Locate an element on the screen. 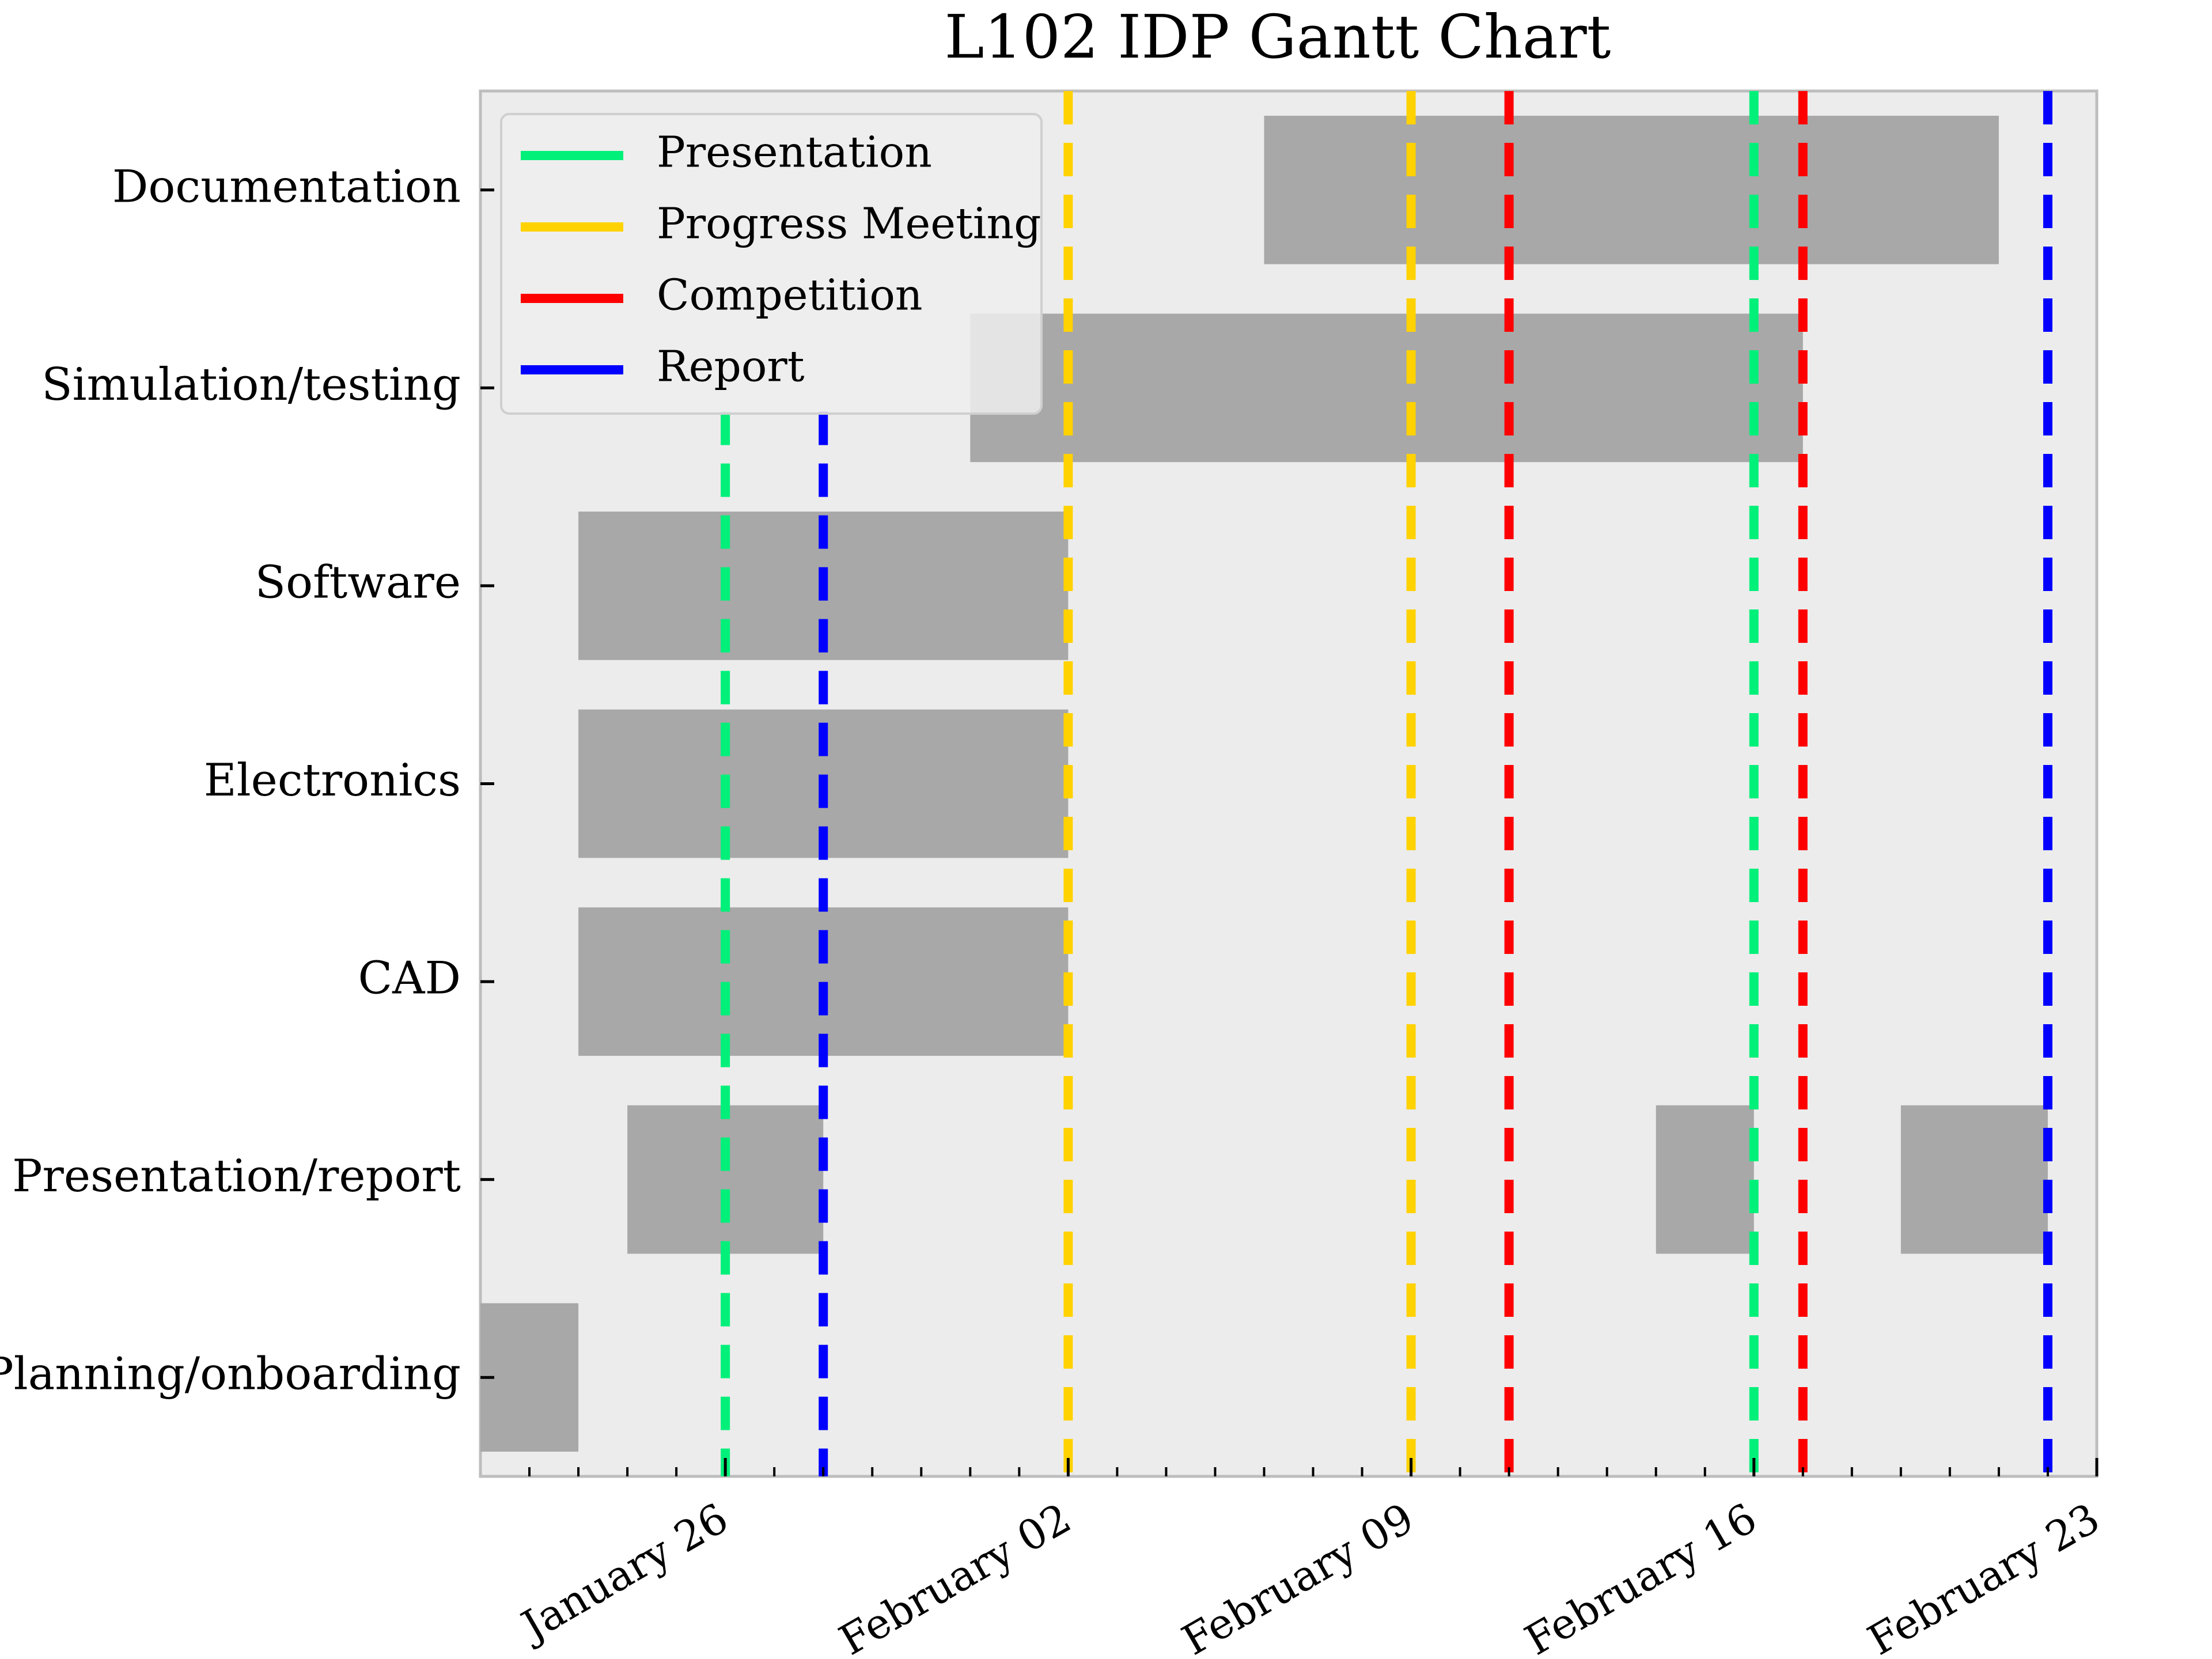 This screenshot has height=1659, width=2212. x-tick-label: February 02 is located at coordinates (955, 1576).